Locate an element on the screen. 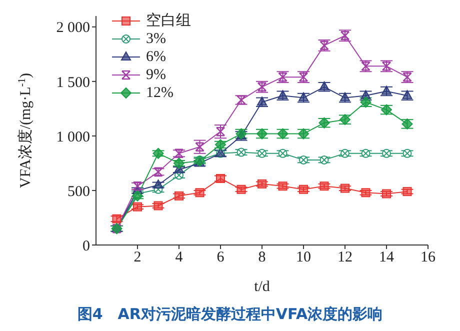 The width and height of the screenshot is (460, 331). legend-label: 3% is located at coordinates (156, 39).